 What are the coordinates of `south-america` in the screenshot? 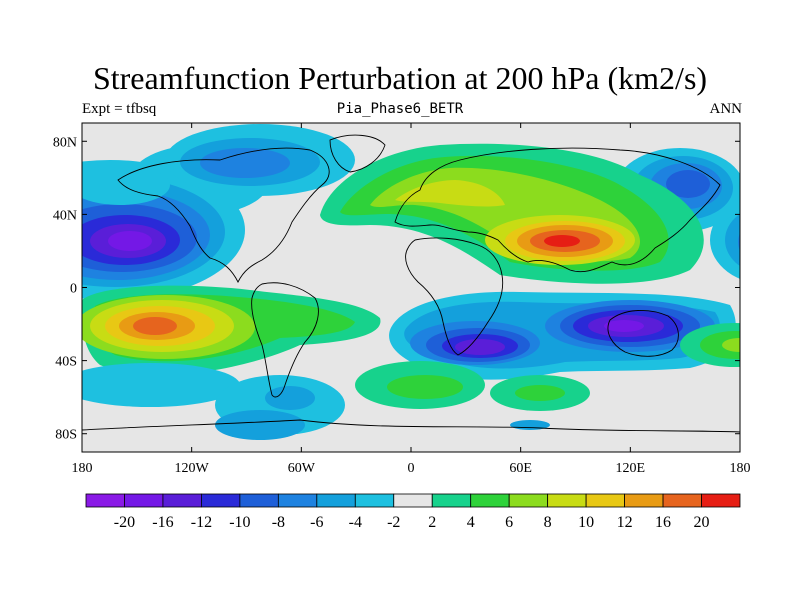 It's located at (285, 340).